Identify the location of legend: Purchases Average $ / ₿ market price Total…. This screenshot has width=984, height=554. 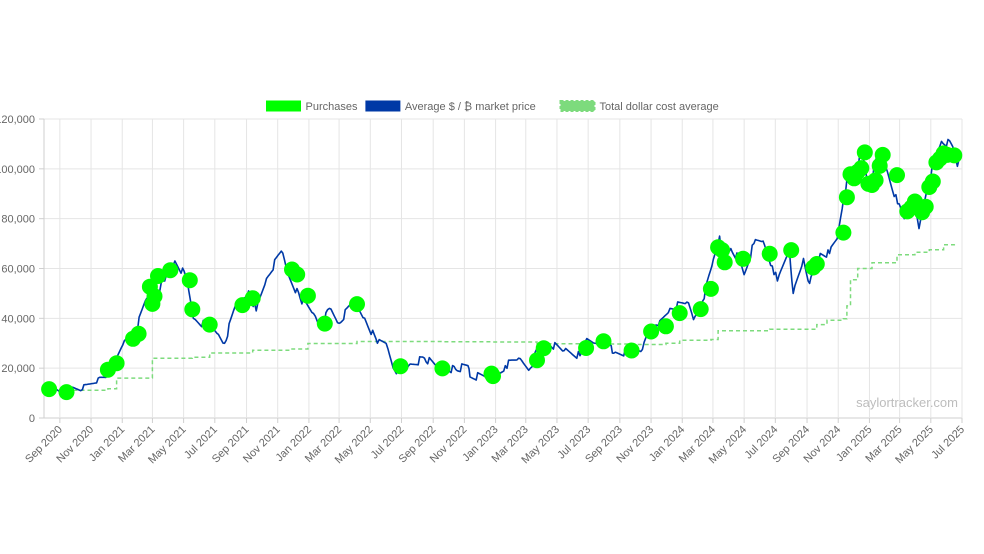
(492, 106).